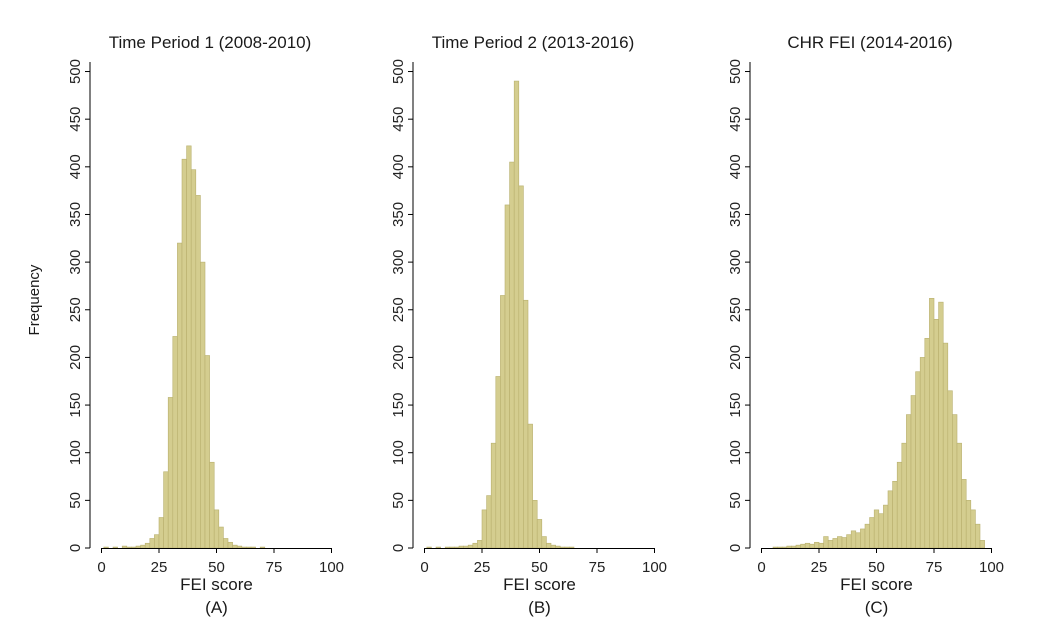 The height and width of the screenshot is (629, 1050). What do you see at coordinates (539, 607) in the screenshot?
I see `panel-label: (B)` at bounding box center [539, 607].